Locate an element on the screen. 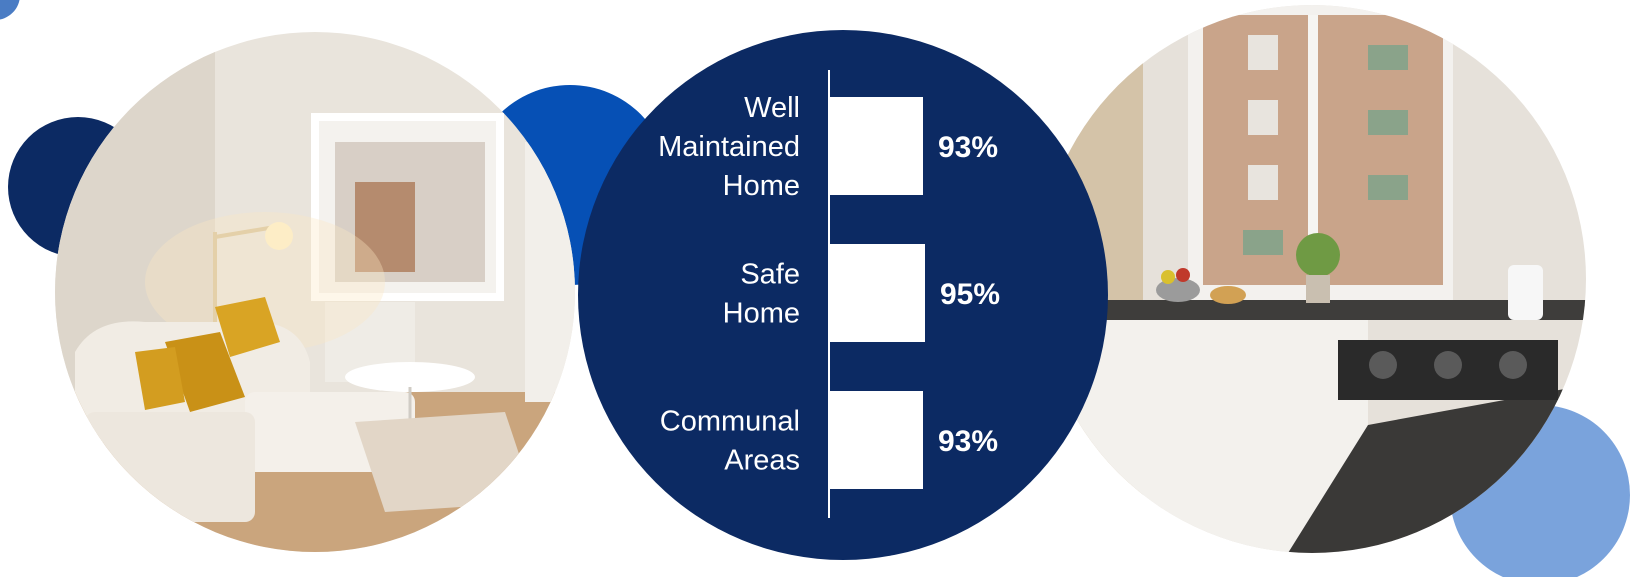 This screenshot has height=577, width=1645. category-label-1: Safe Home is located at coordinates (761, 294).